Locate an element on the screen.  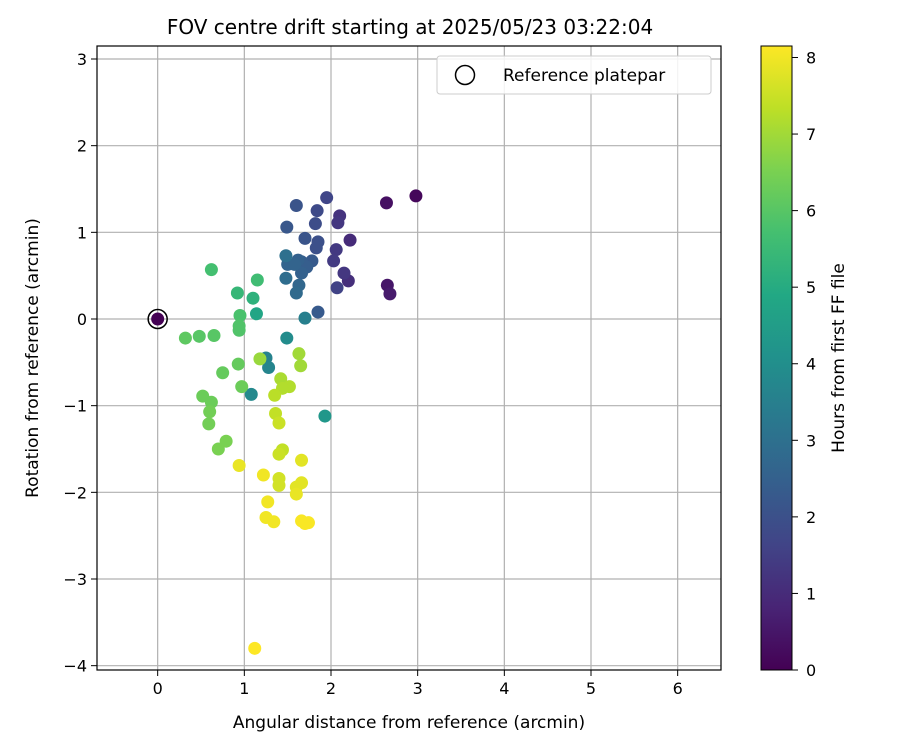
x-tick-label: 5 is located at coordinates (591, 688).